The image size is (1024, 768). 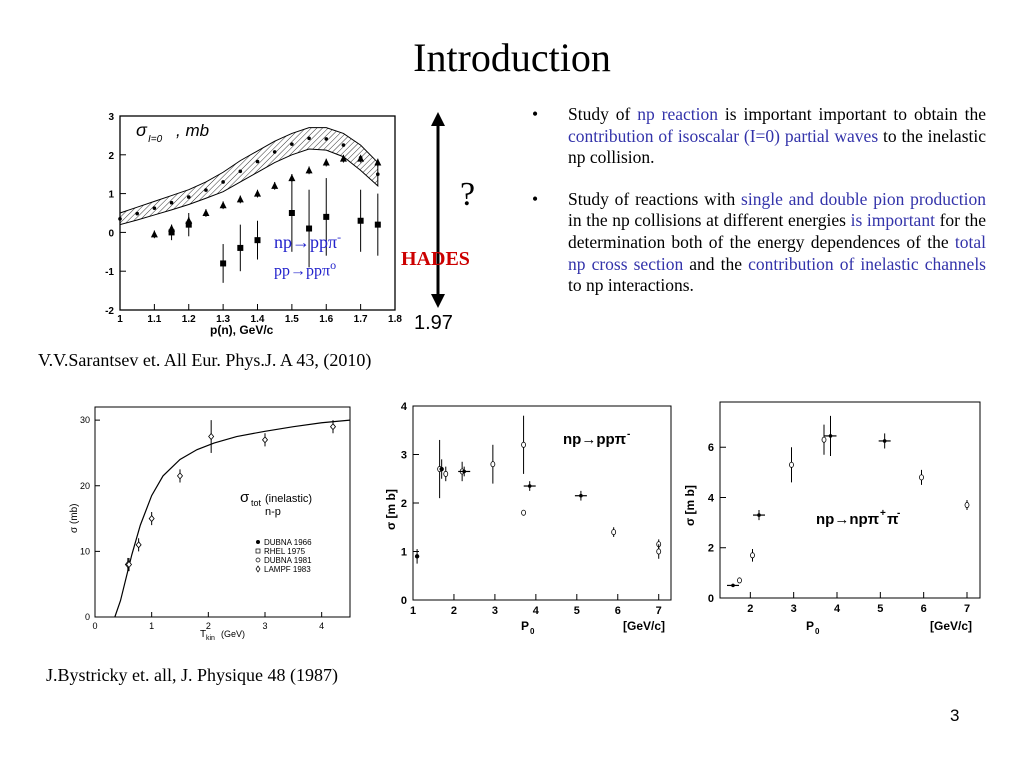 What do you see at coordinates (142, 130) in the screenshot?
I see `chart-title-sigma: σ` at bounding box center [142, 130].